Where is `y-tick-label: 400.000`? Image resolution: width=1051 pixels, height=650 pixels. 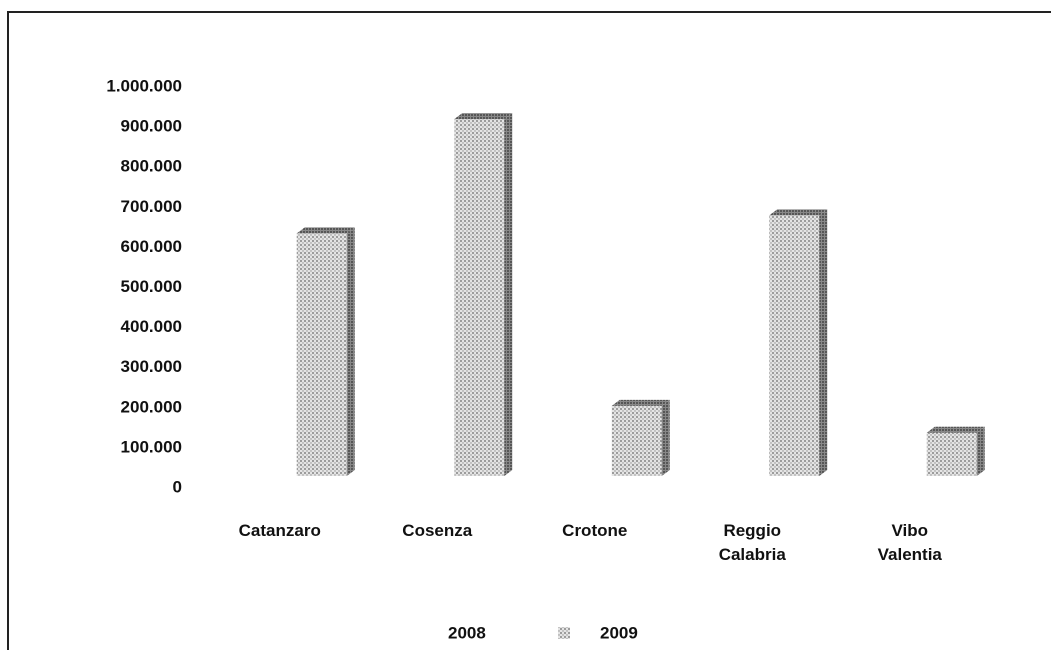
y-tick-label: 400.000 is located at coordinates (151, 326).